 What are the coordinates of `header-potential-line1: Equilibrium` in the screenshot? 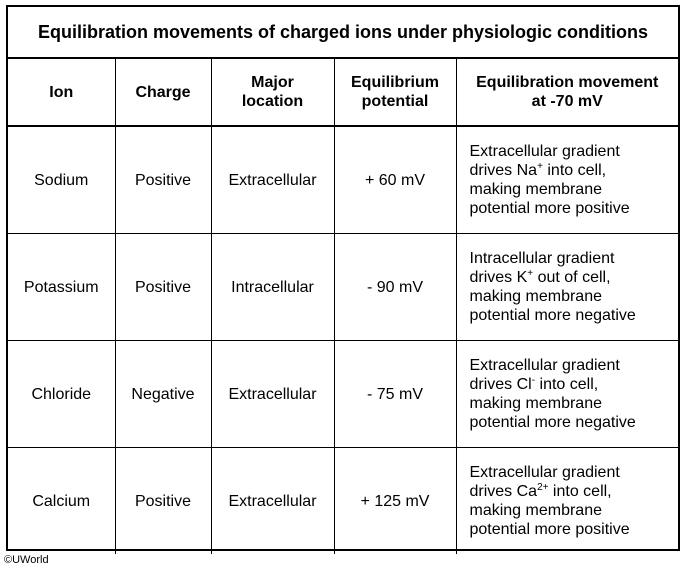 It's located at (395, 82).